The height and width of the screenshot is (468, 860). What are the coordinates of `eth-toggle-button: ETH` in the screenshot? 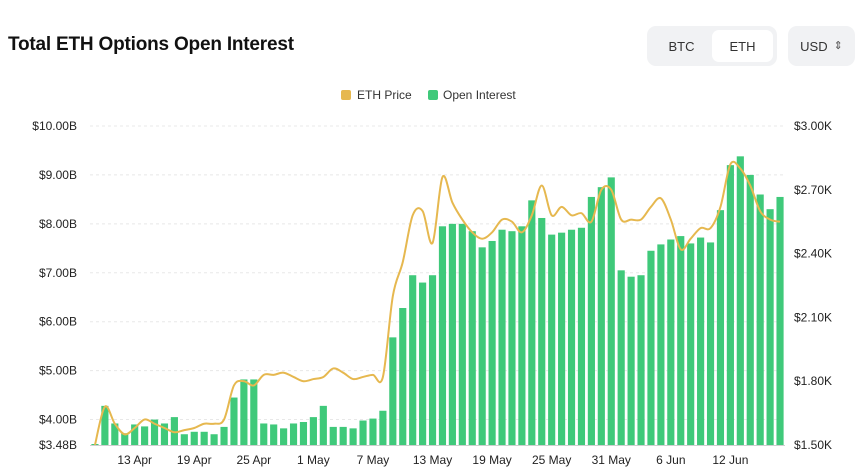 It's located at (742, 46).